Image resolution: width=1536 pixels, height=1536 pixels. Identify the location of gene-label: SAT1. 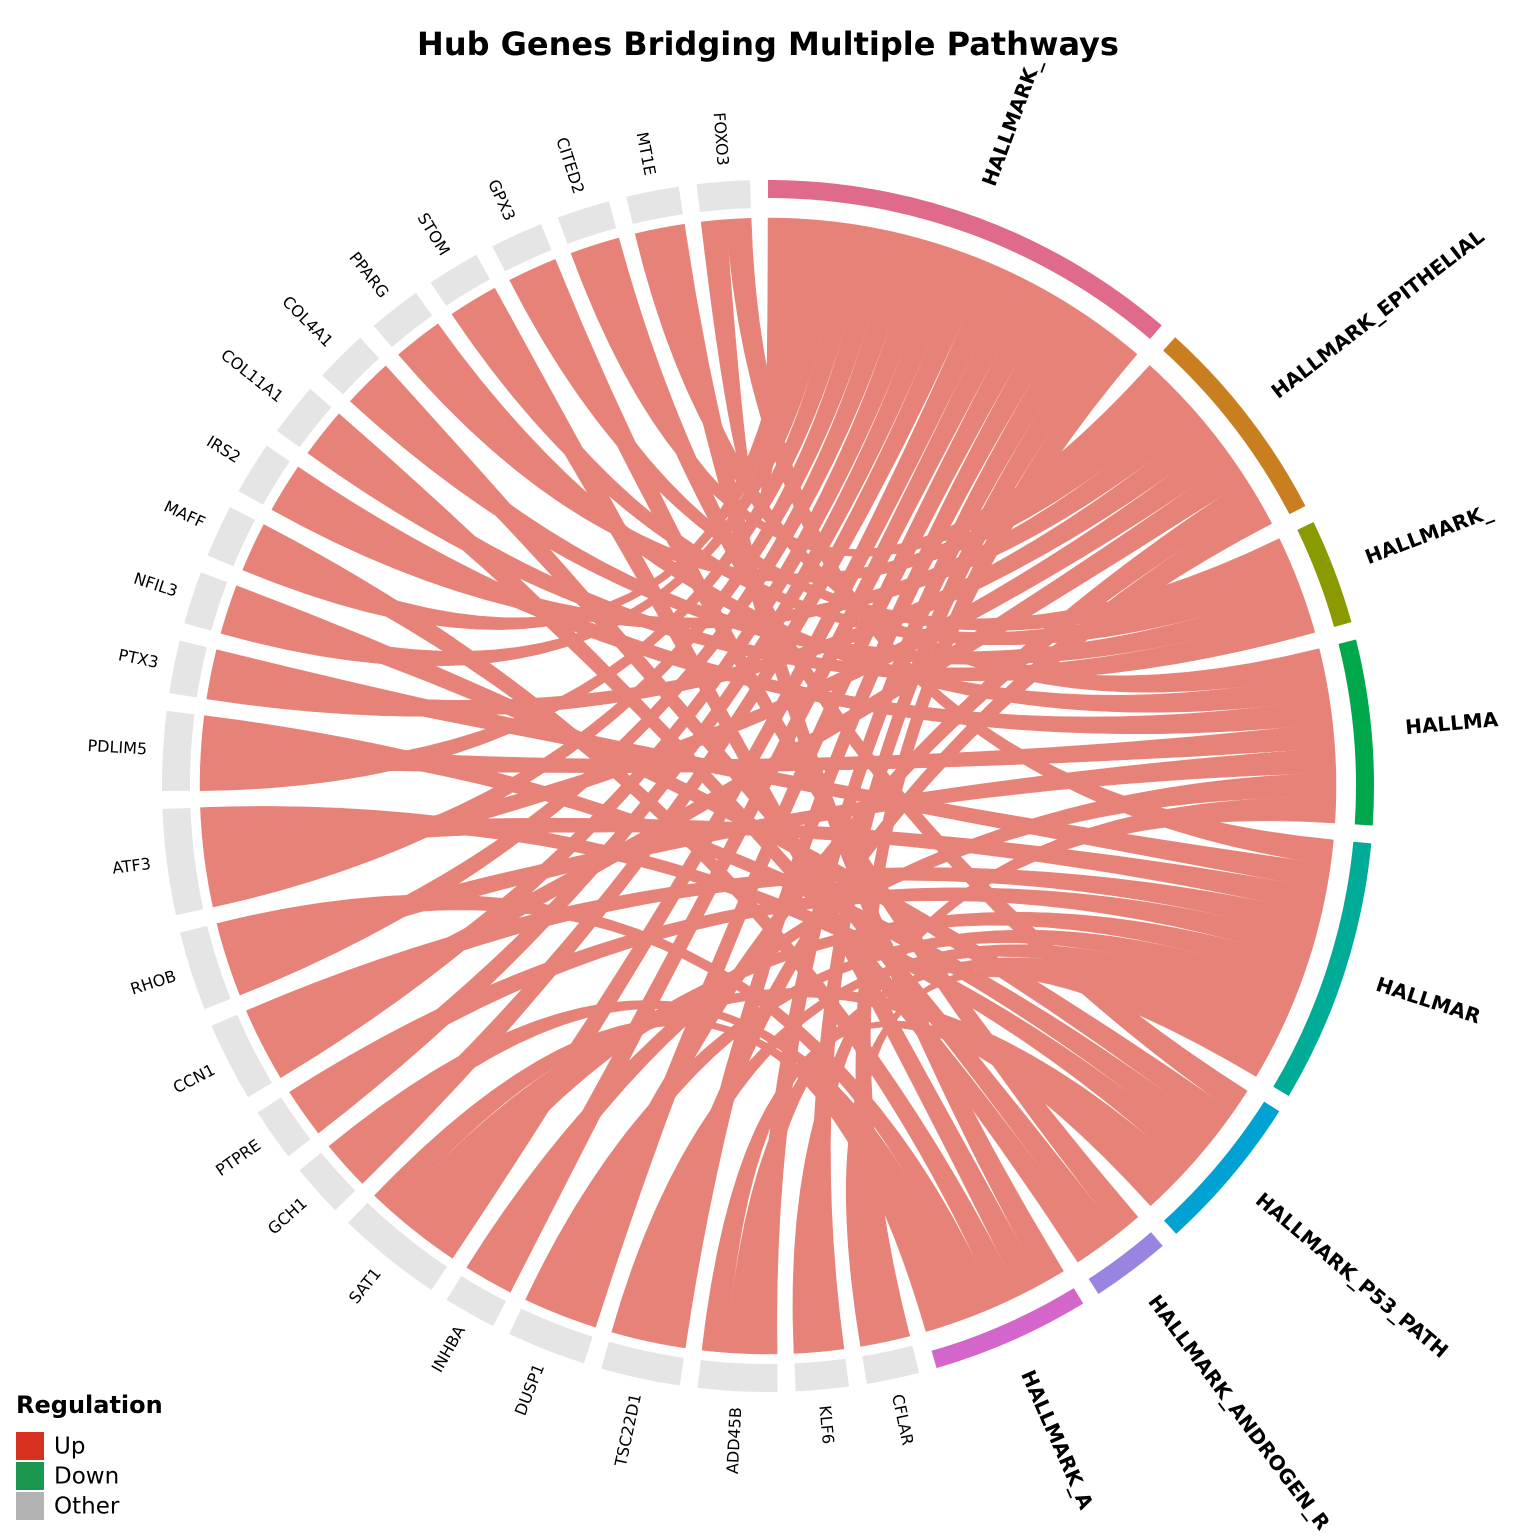
(365, 1285).